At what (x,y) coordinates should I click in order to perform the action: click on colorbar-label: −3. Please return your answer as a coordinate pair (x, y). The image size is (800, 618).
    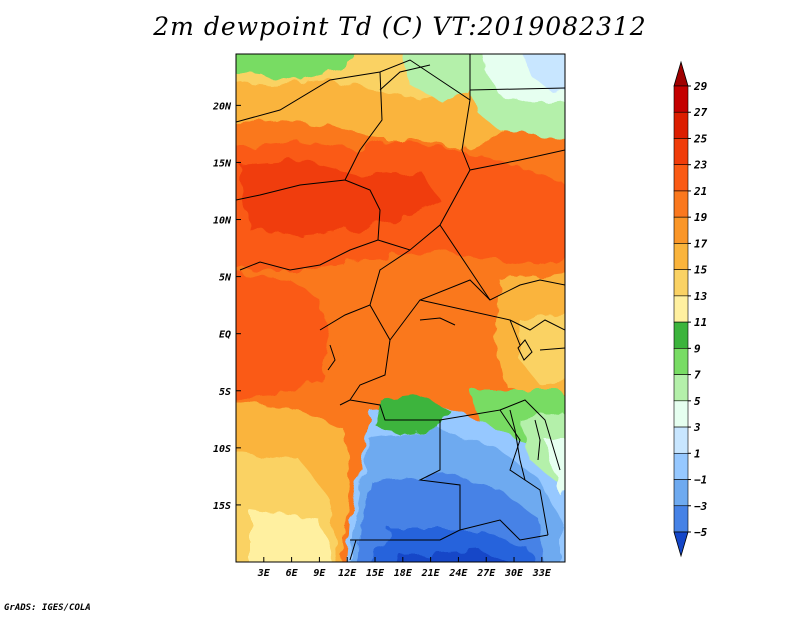
    Looking at the image, I should click on (701, 506).